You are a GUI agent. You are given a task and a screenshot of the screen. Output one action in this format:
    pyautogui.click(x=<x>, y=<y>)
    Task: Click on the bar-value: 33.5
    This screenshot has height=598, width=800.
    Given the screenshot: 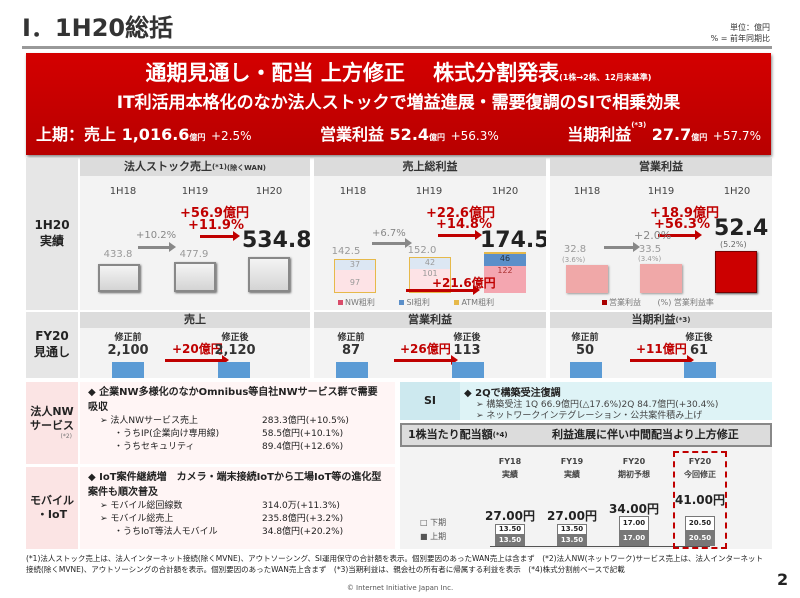 What is the action you would take?
    pyautogui.click(x=650, y=249)
    